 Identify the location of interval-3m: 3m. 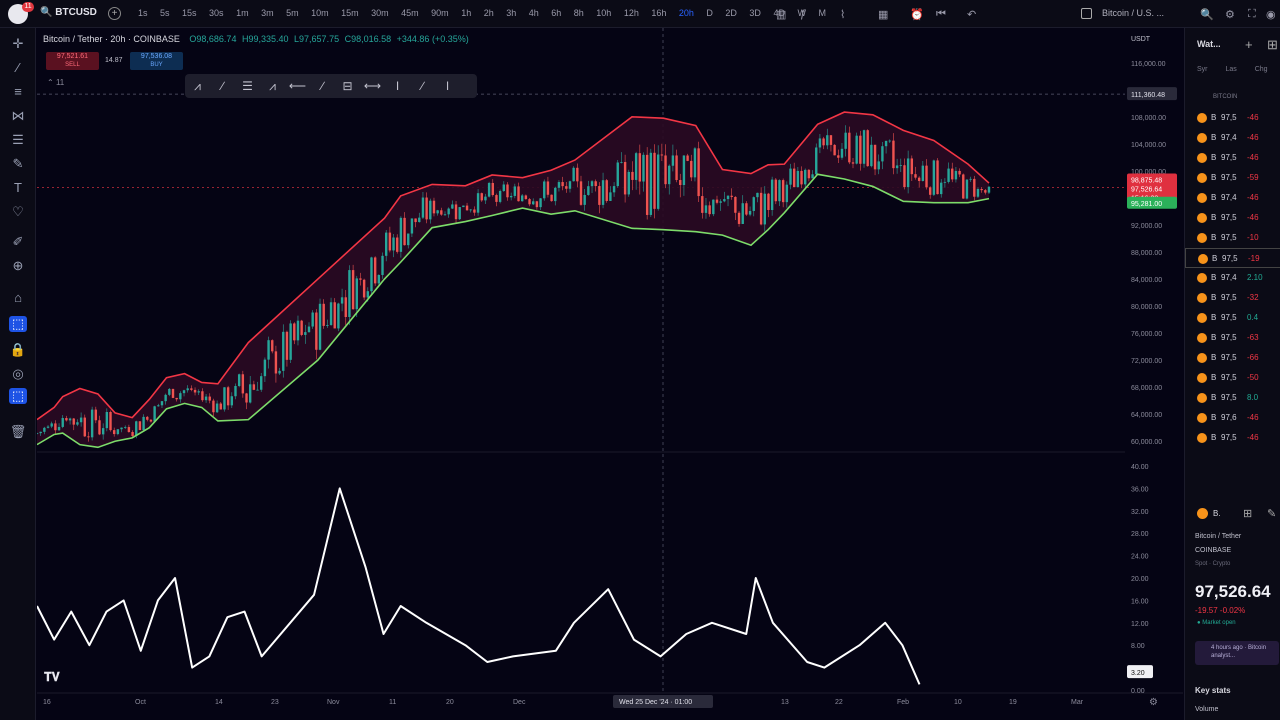
(267, 13).